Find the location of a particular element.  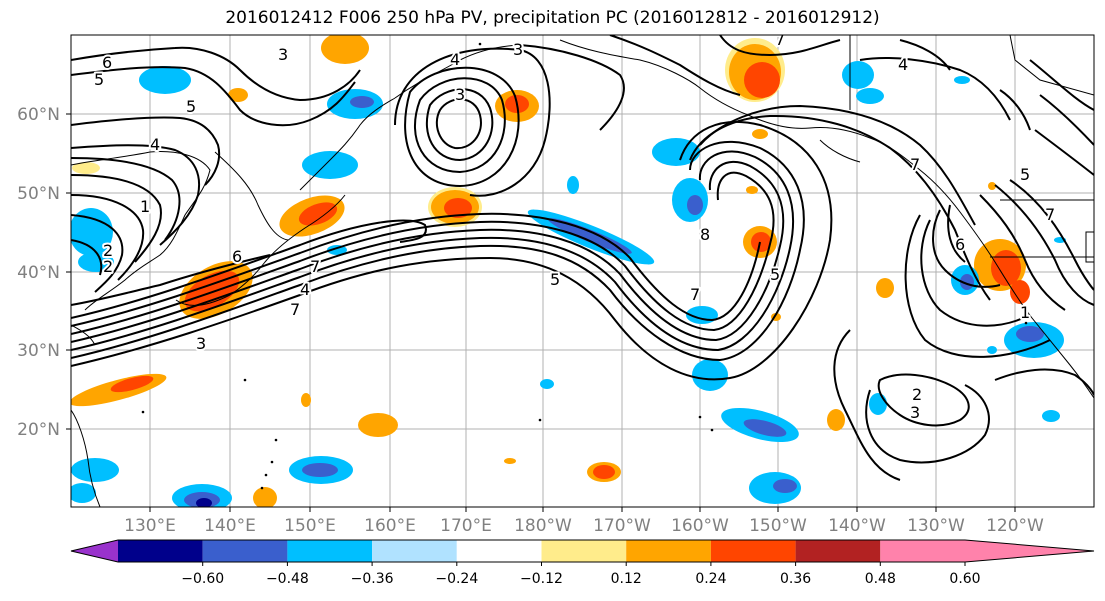

lat-label: 60°N is located at coordinates (38, 115).